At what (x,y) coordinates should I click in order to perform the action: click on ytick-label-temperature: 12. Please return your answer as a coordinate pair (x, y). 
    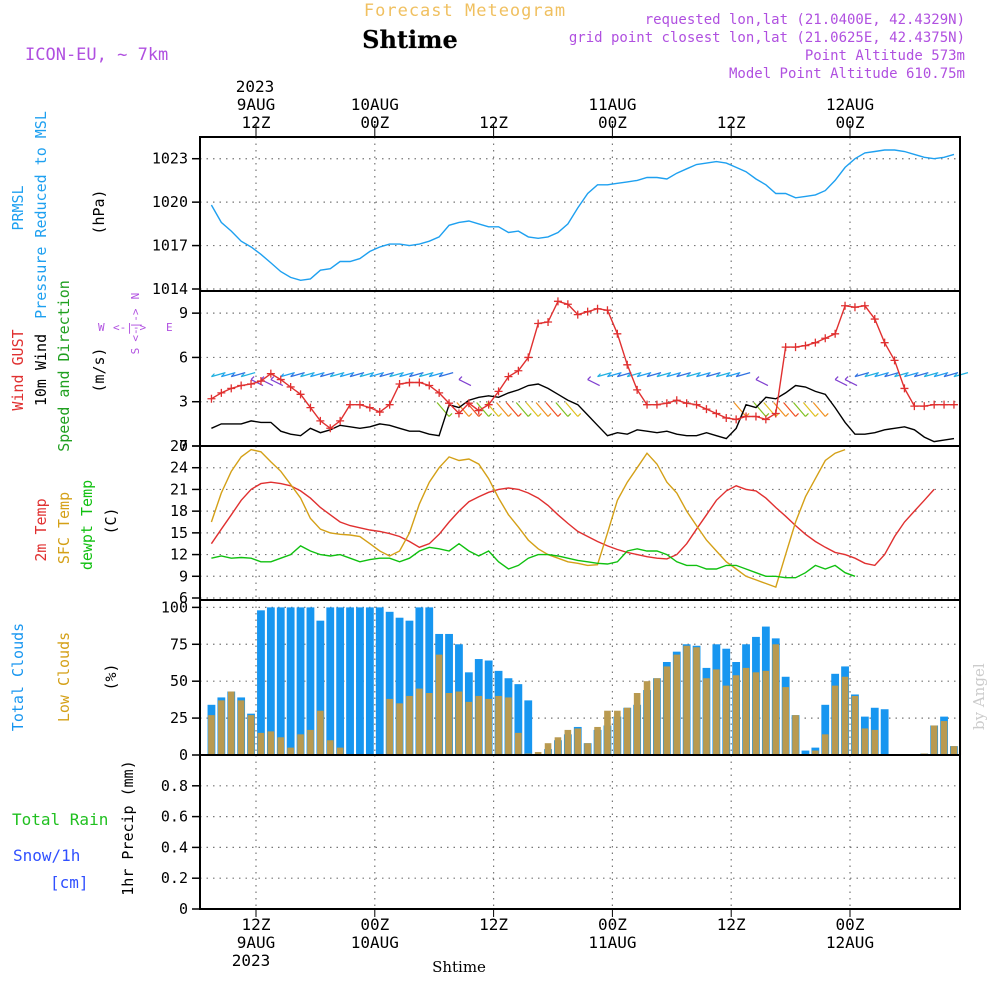
    Looking at the image, I should click on (179, 555).